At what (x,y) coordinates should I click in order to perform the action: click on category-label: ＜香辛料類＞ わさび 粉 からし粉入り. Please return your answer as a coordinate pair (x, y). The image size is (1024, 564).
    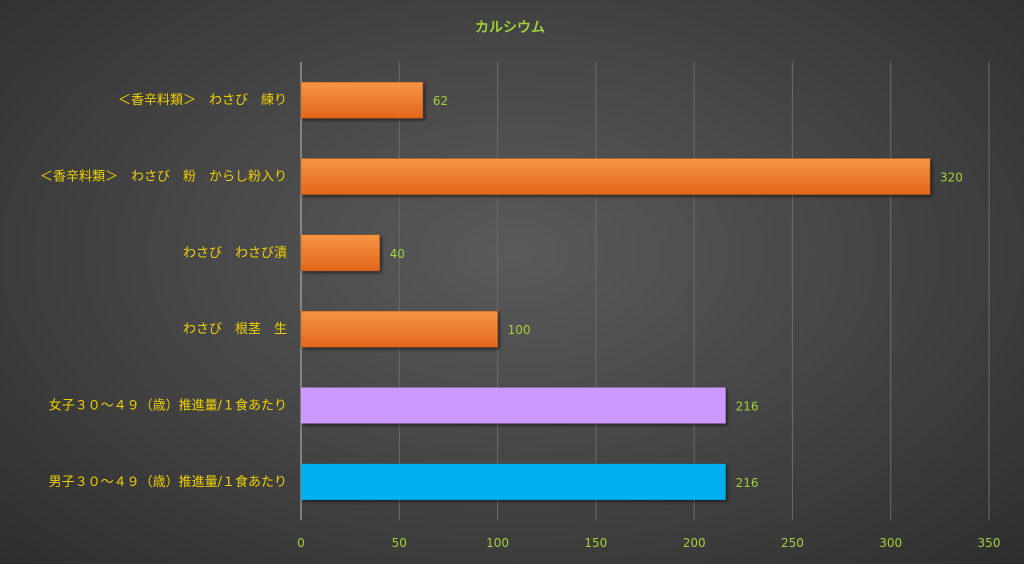
    Looking at the image, I should click on (163, 177).